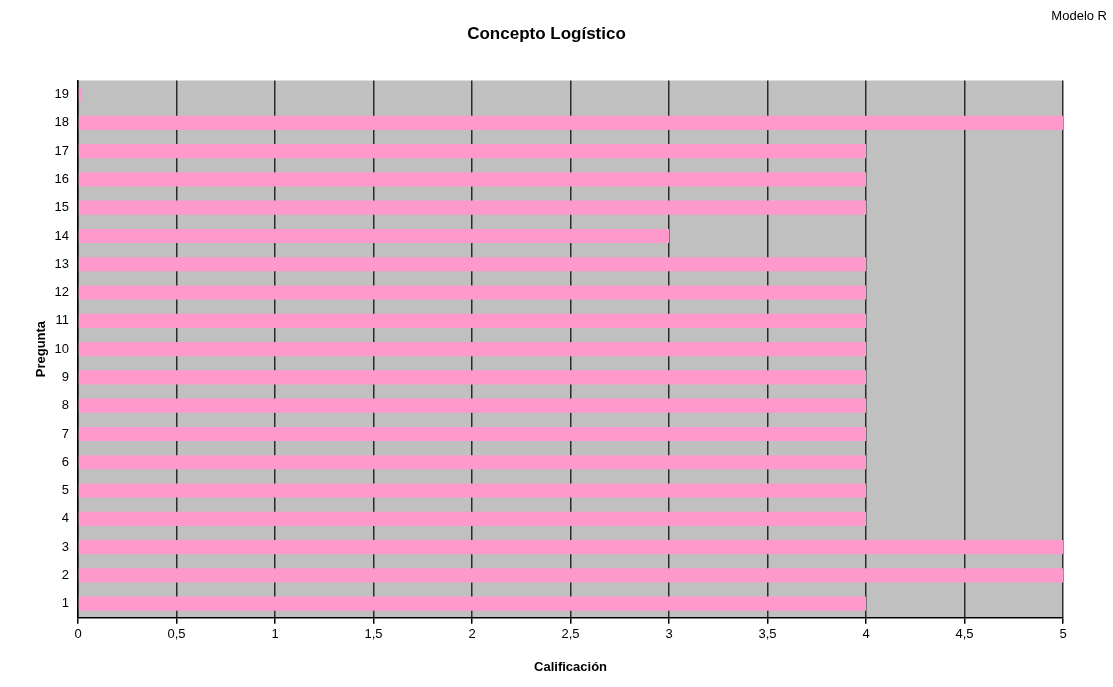 Image resolution: width=1113 pixels, height=687 pixels. Describe the element at coordinates (62, 207) in the screenshot. I see `y-tick-label: 15` at that location.